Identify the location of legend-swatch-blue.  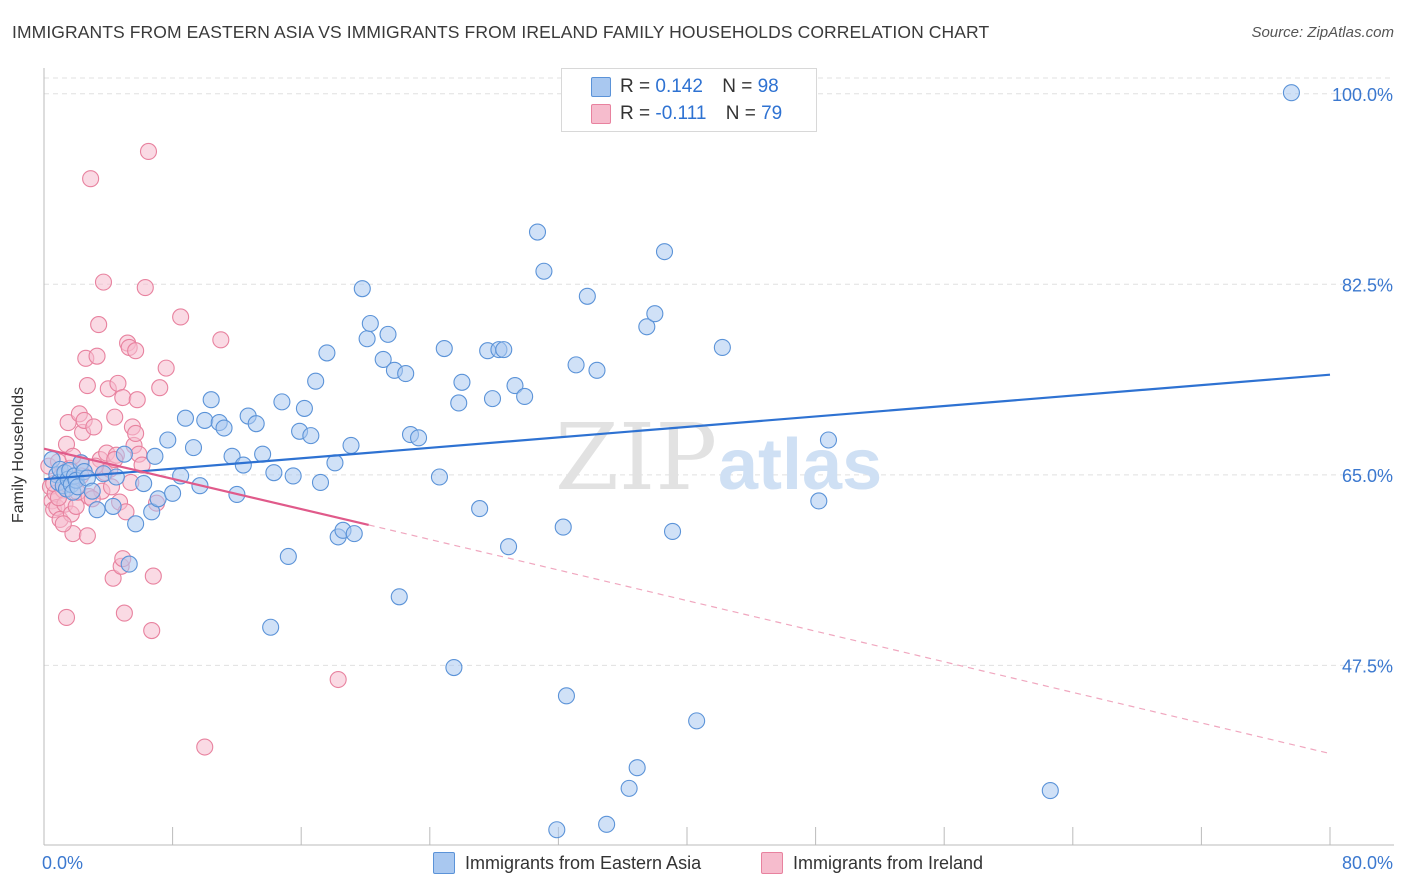
(601, 87).